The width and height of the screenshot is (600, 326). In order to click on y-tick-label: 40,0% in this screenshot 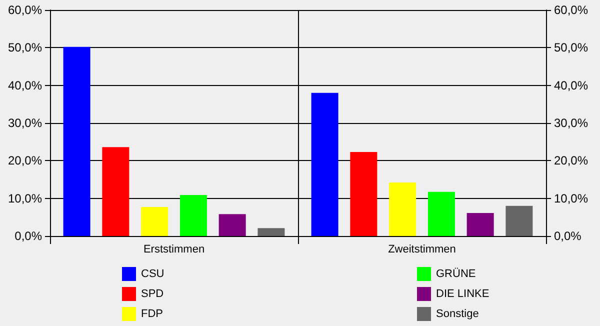, I will do `click(25, 85)`.